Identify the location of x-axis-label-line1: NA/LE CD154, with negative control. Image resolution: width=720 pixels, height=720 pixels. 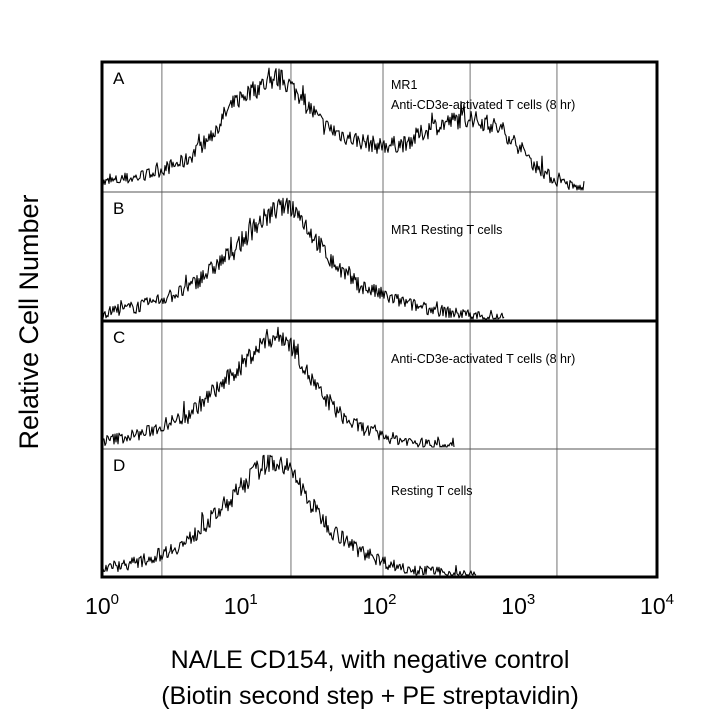
(370, 660).